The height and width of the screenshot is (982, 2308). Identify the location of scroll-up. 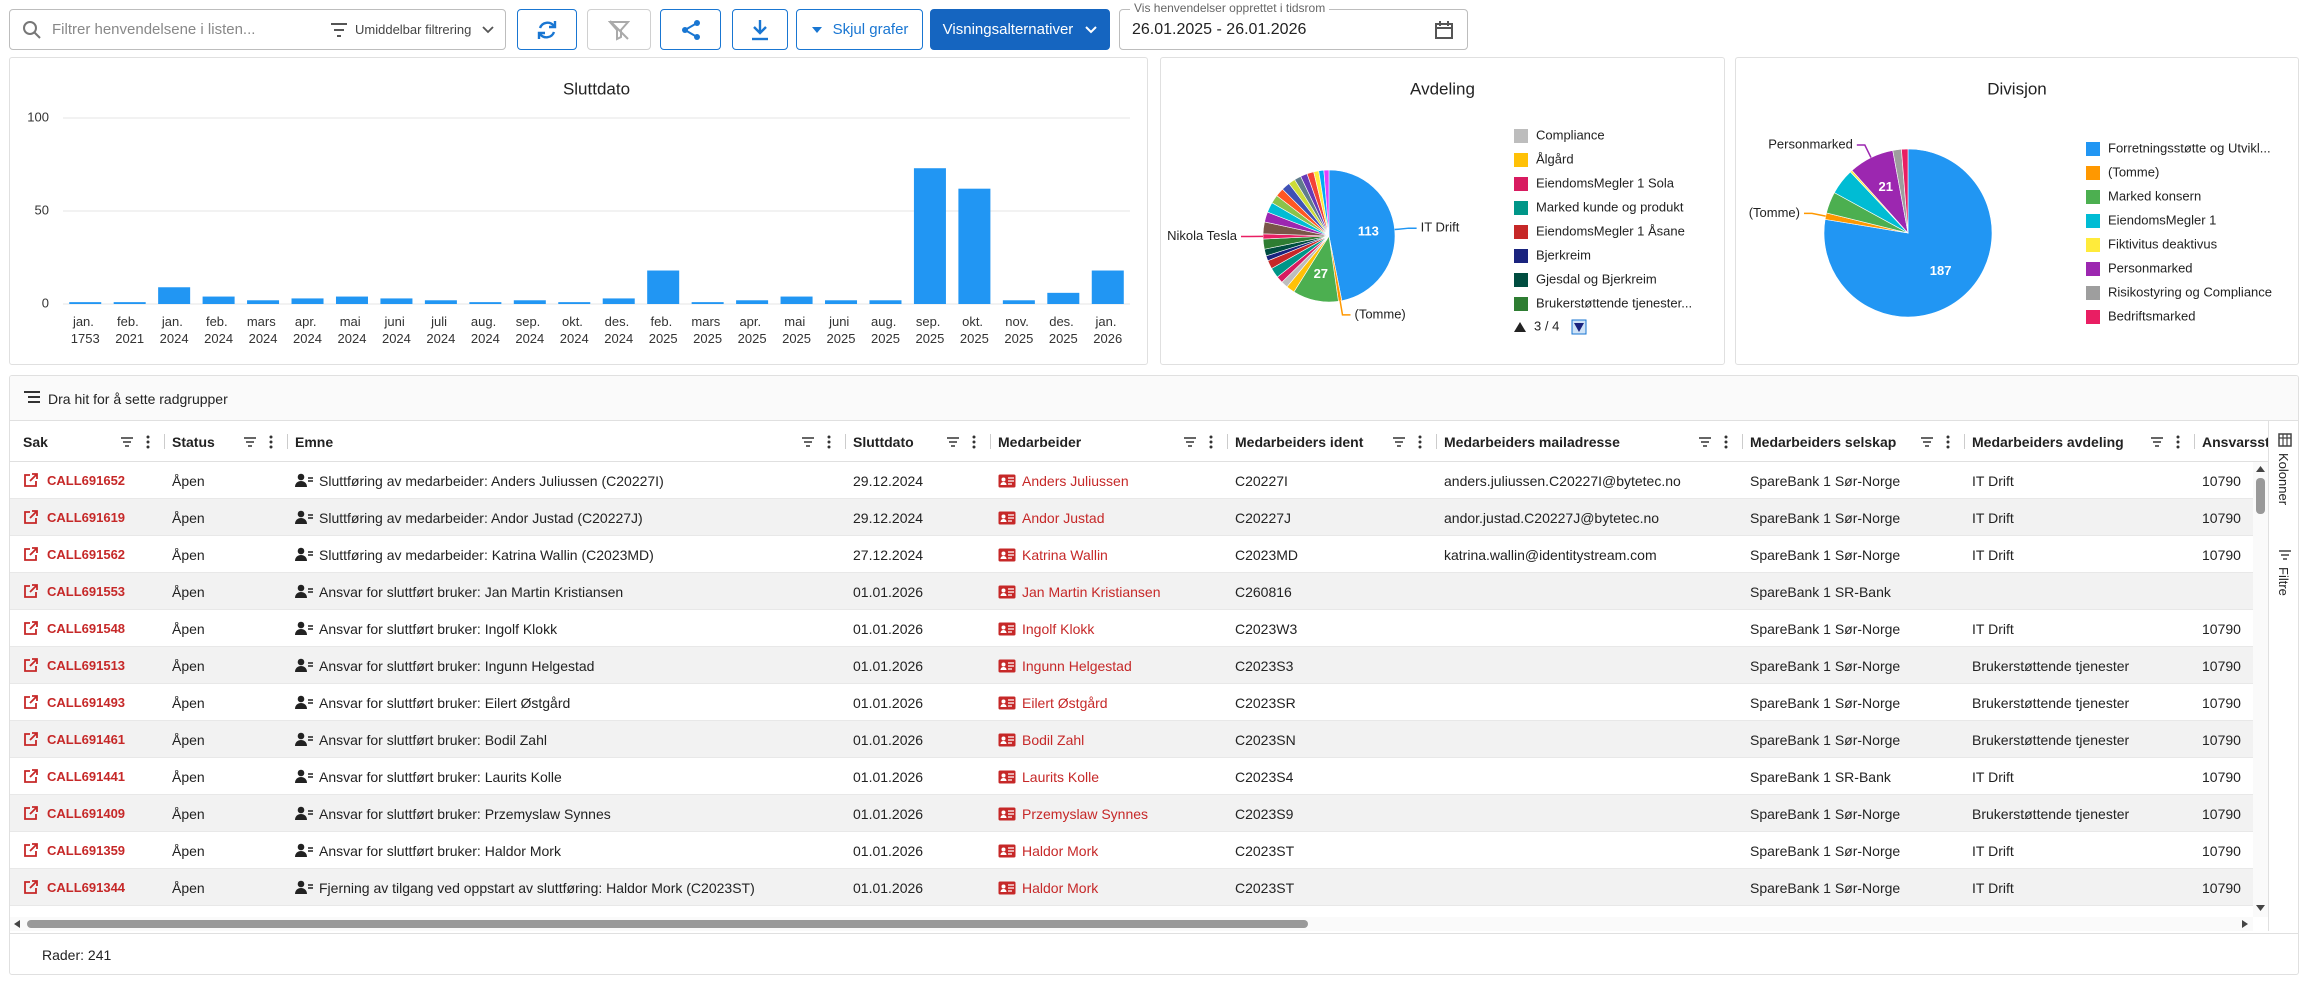
(2260, 469).